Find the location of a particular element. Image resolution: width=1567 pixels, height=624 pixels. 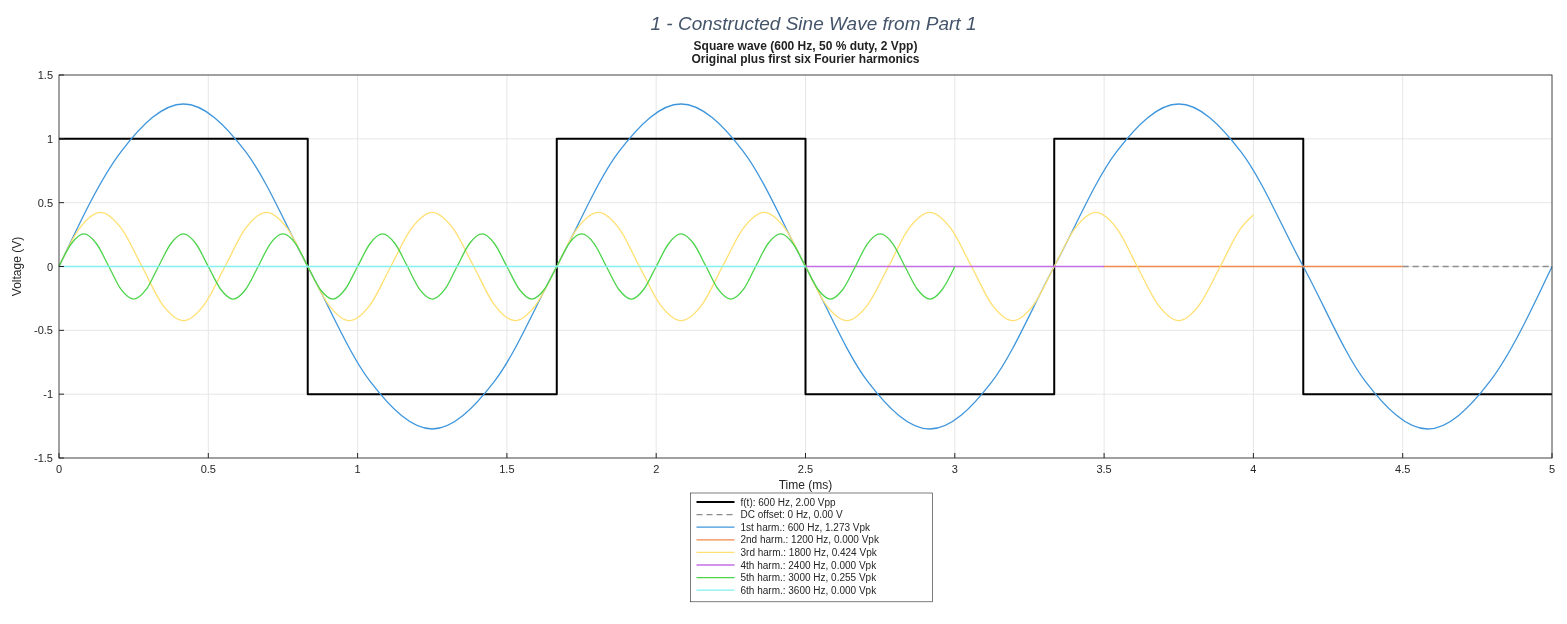

y-tick-label: -0.5 is located at coordinates (43, 330).